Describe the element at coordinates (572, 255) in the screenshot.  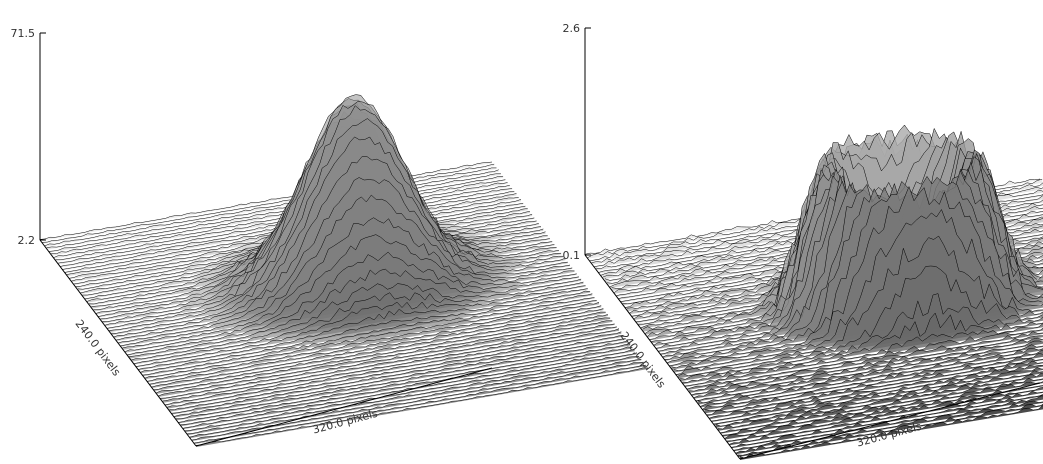
I see `z-min-label: 0.1` at that location.